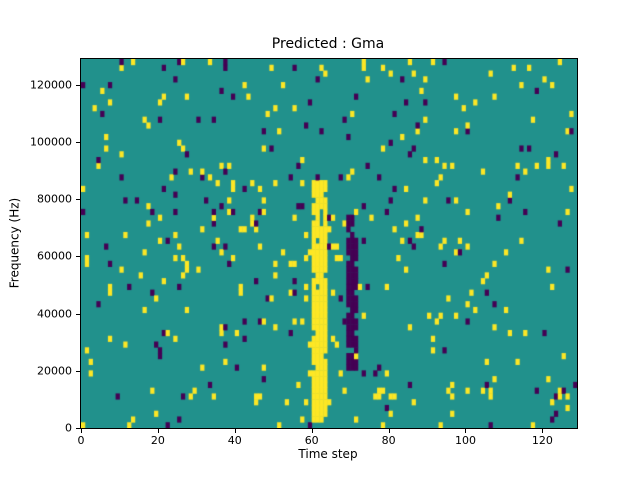 Image resolution: width=640 pixels, height=480 pixels. What do you see at coordinates (234, 440) in the screenshot?
I see `x-tick-label: 40` at bounding box center [234, 440].